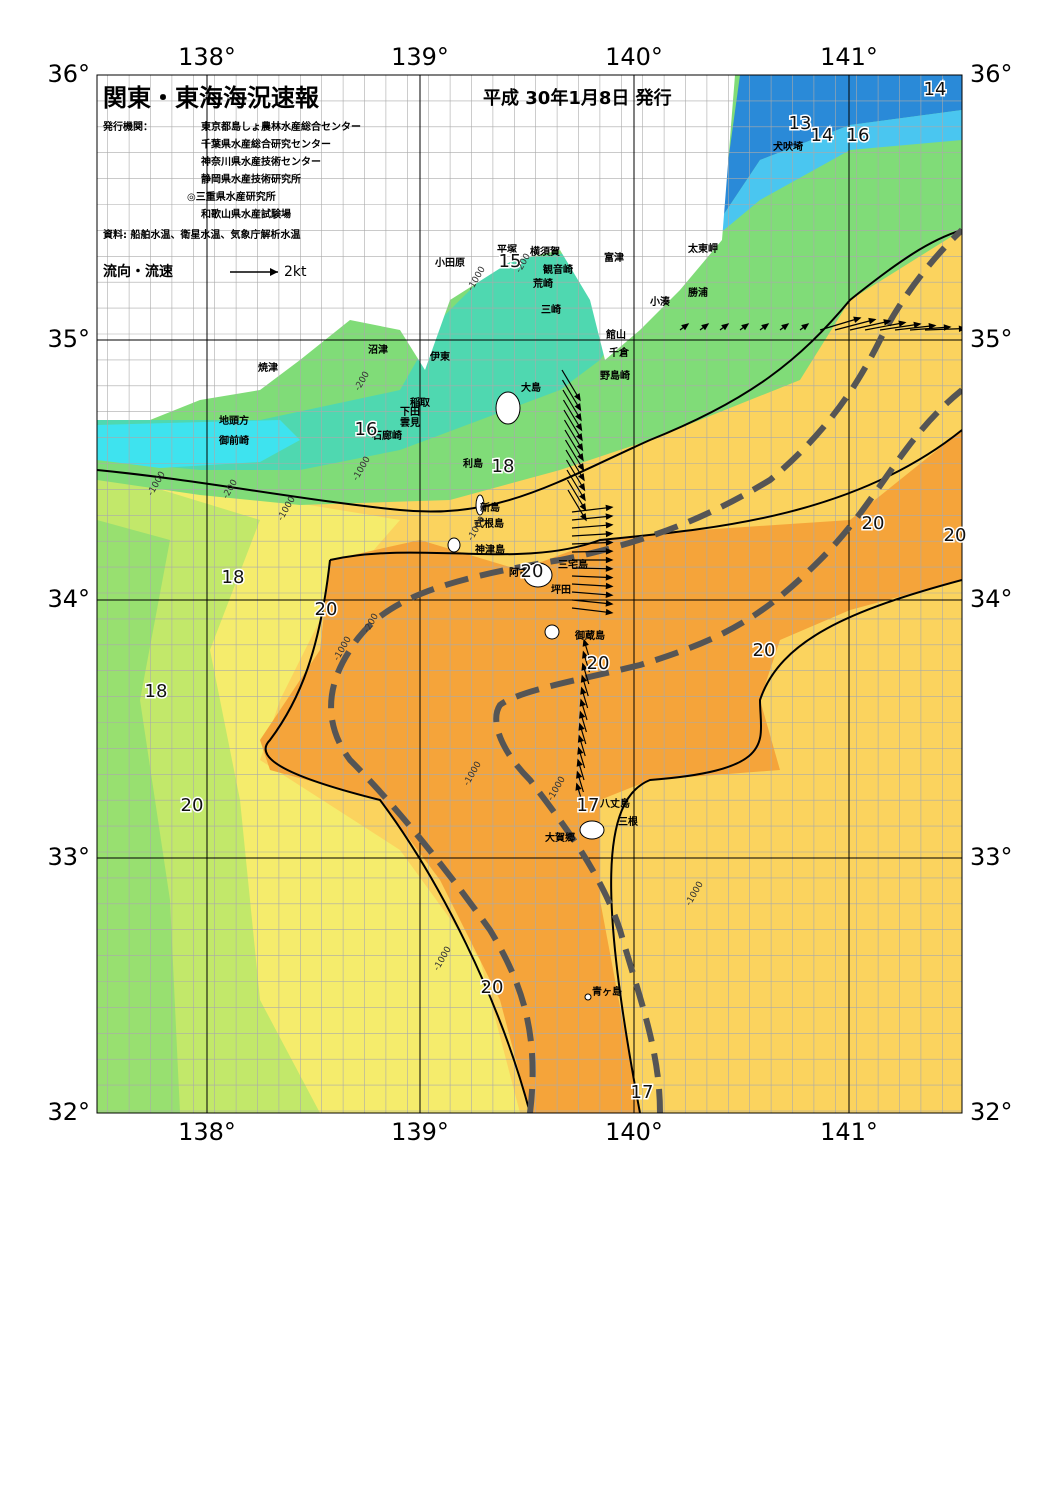  I want to click on lon-label: 139°, so click(420, 57).